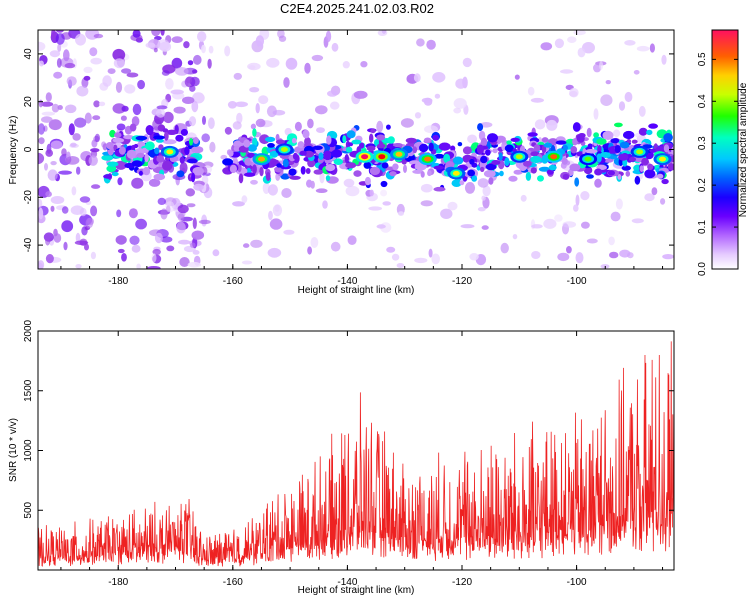  I want to click on y-tick-label: 1500, so click(28, 390).